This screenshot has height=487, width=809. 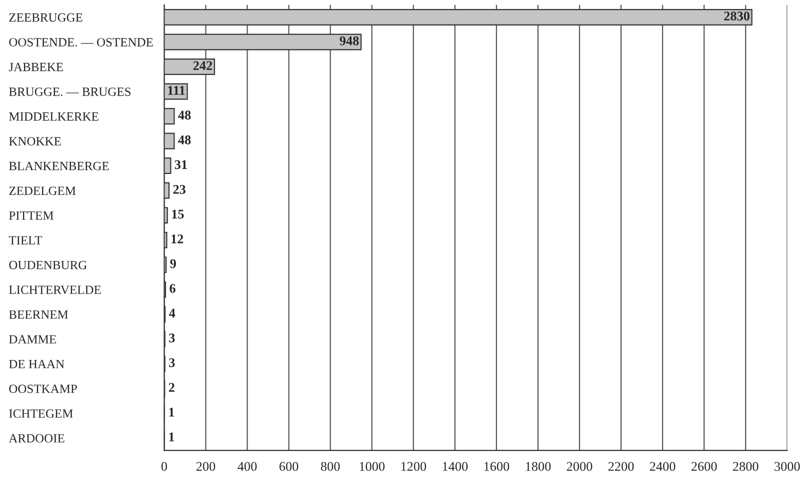 What do you see at coordinates (69, 92) in the screenshot?
I see `y-tick-label: BRUGGE. — BRUGES` at bounding box center [69, 92].